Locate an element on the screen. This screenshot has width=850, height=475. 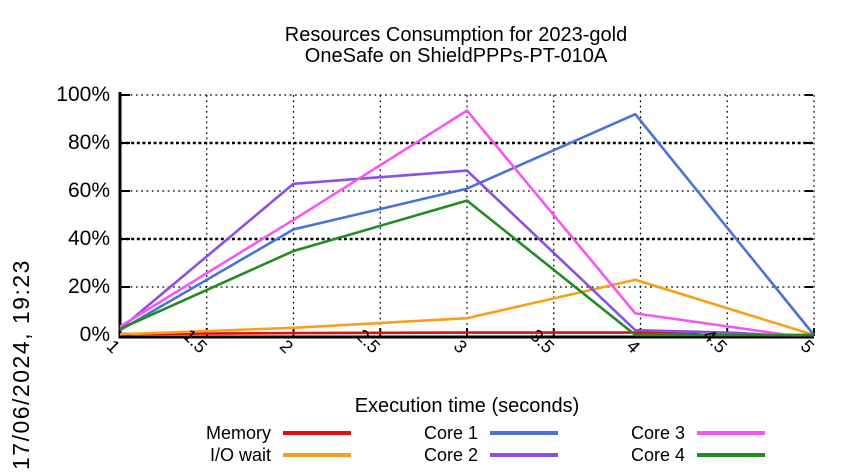
x-axis-title: Execution time (seconds) is located at coordinates (467, 406).